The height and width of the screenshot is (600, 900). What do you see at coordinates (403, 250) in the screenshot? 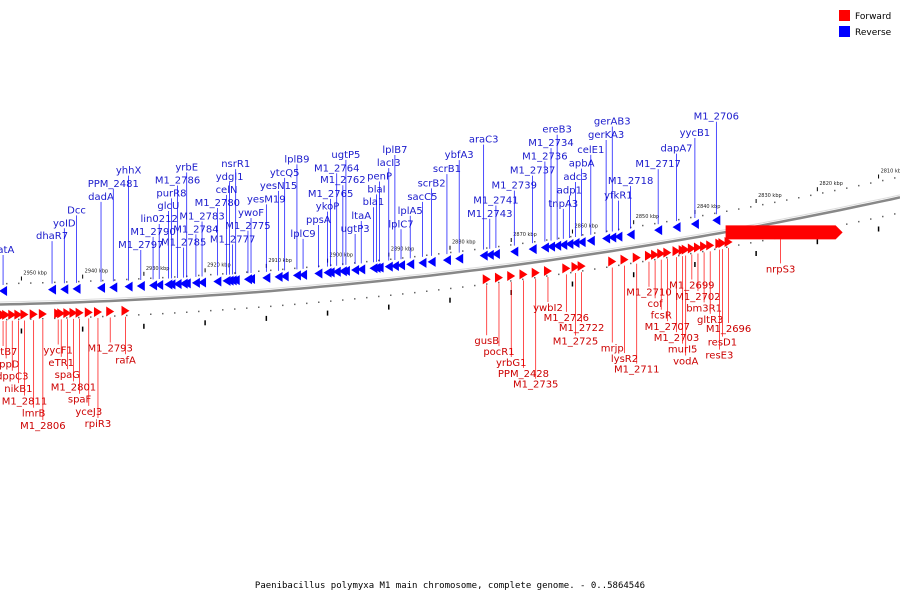
I see `tick-label: 2890 kbp` at bounding box center [403, 250].